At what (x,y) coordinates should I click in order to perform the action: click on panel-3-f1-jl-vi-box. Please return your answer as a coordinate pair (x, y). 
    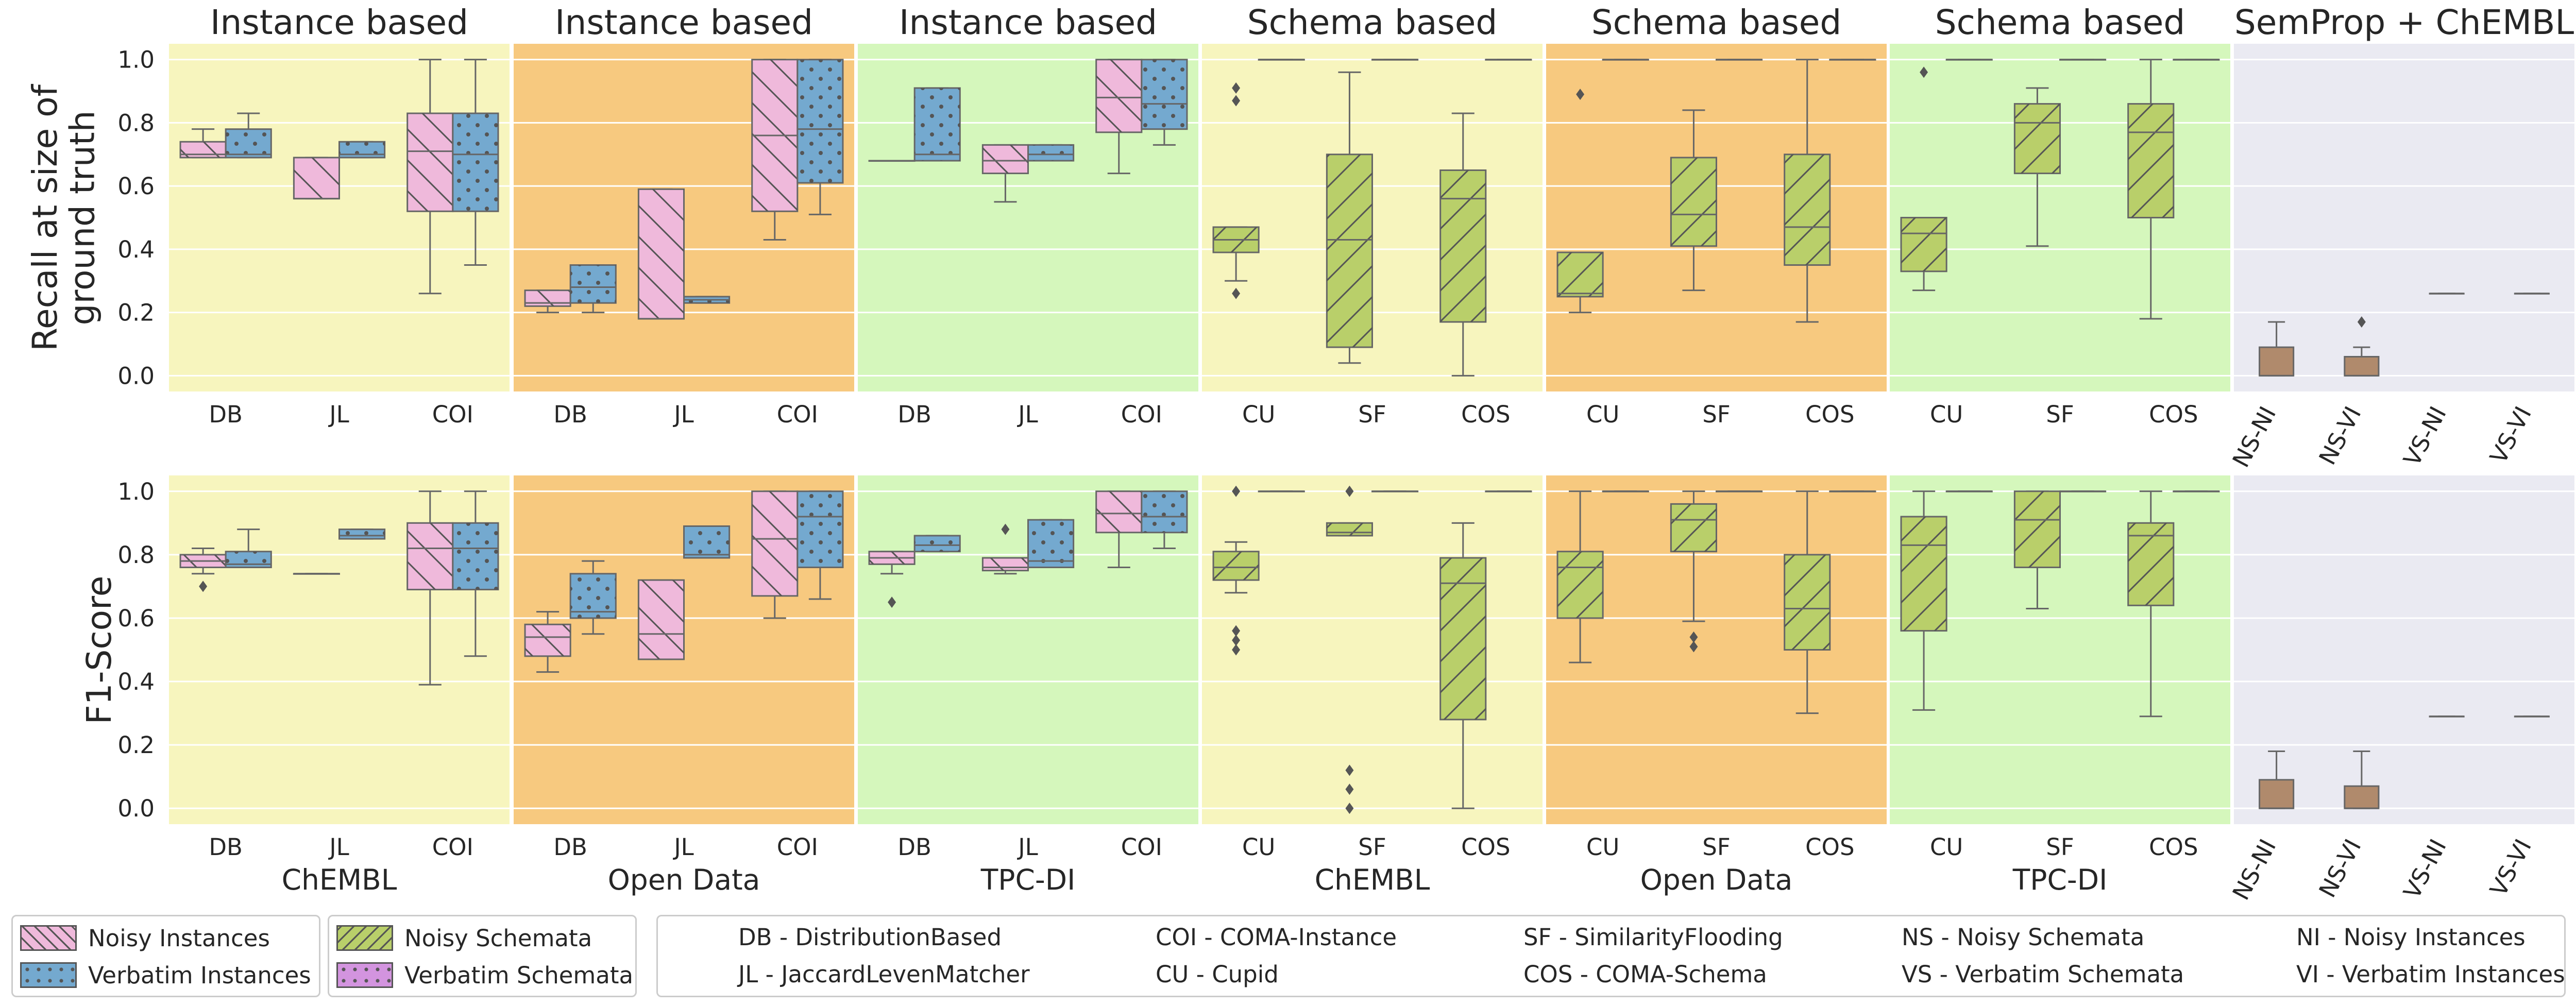
    Looking at the image, I should click on (1051, 544).